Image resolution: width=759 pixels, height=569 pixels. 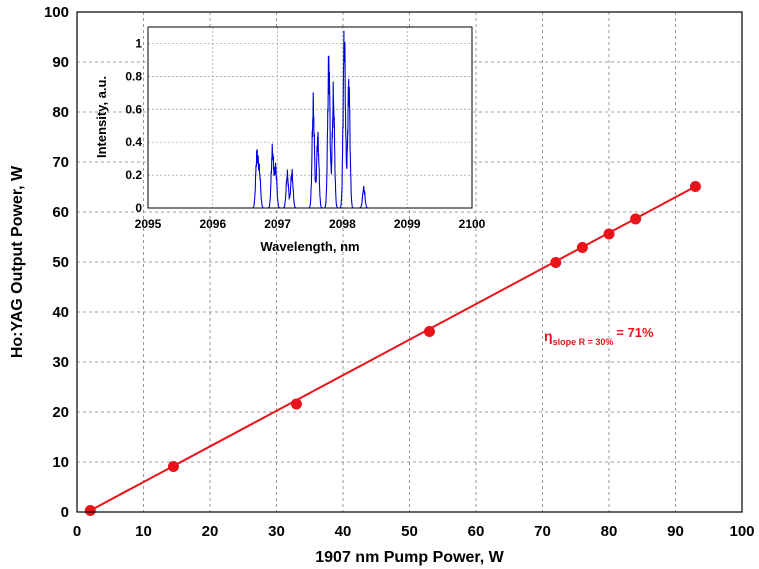 What do you see at coordinates (542, 531) in the screenshot?
I see `x-tick-label: 70` at bounding box center [542, 531].